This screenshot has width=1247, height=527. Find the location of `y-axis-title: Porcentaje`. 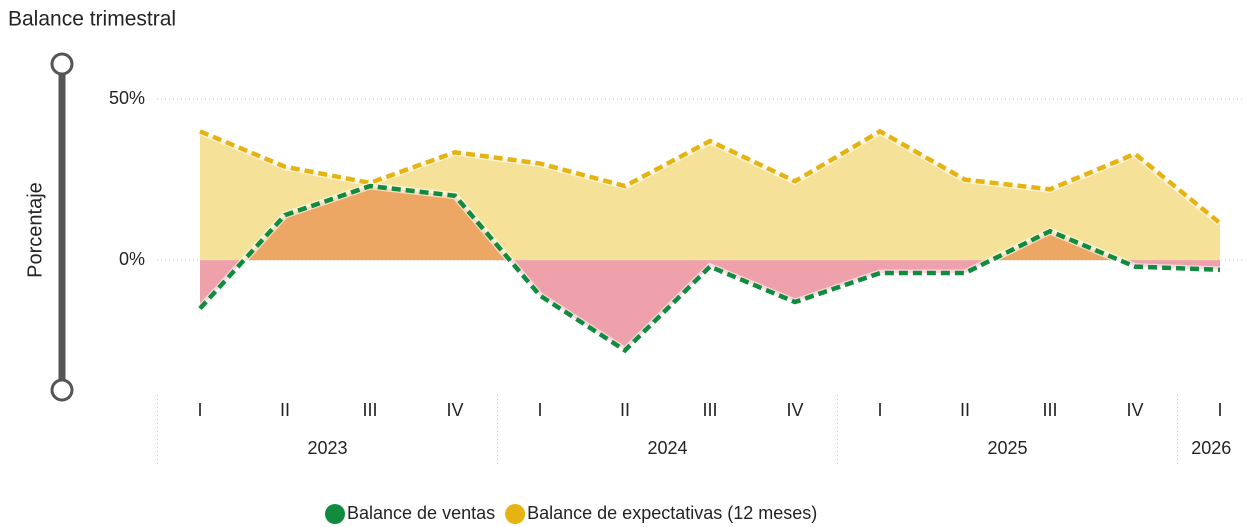

y-axis-title: Porcentaje is located at coordinates (35, 230).